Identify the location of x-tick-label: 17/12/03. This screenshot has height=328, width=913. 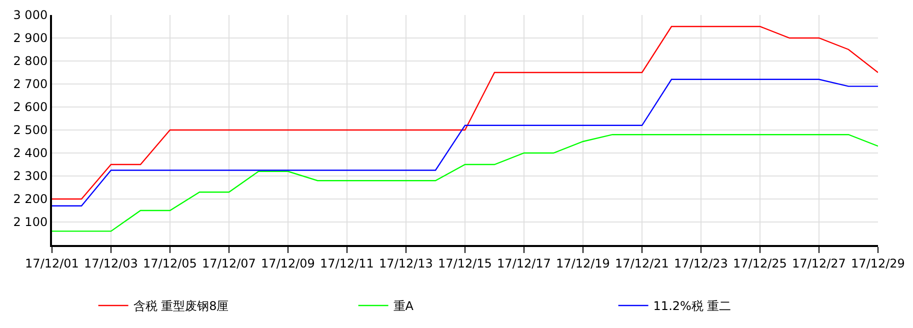
(111, 263).